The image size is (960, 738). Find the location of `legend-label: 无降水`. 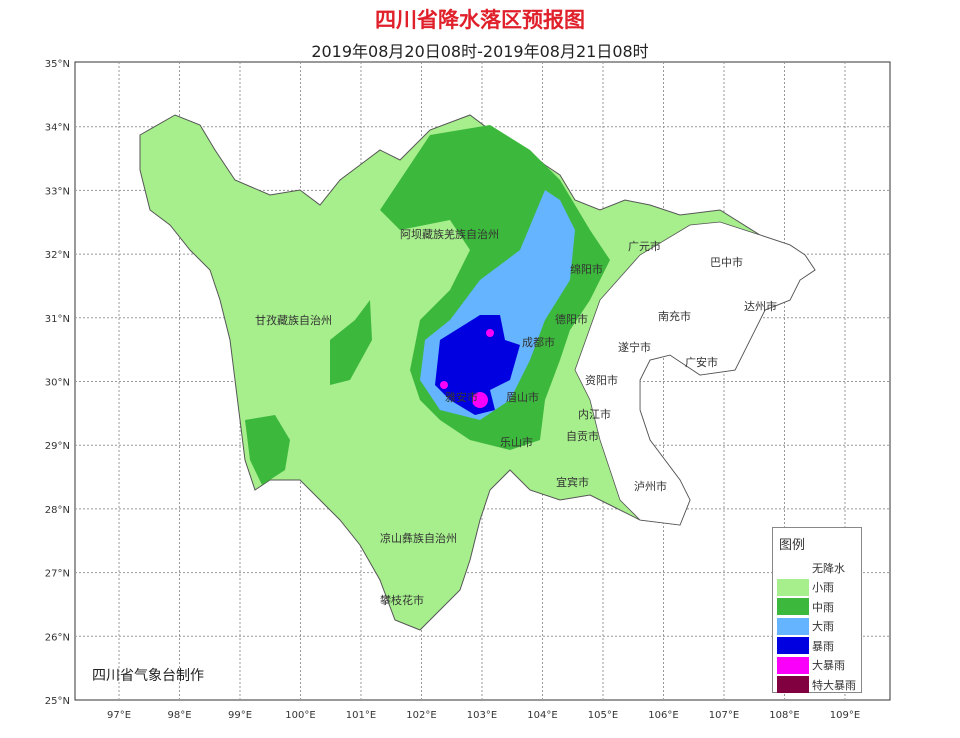

legend-label: 无降水 is located at coordinates (828, 568).